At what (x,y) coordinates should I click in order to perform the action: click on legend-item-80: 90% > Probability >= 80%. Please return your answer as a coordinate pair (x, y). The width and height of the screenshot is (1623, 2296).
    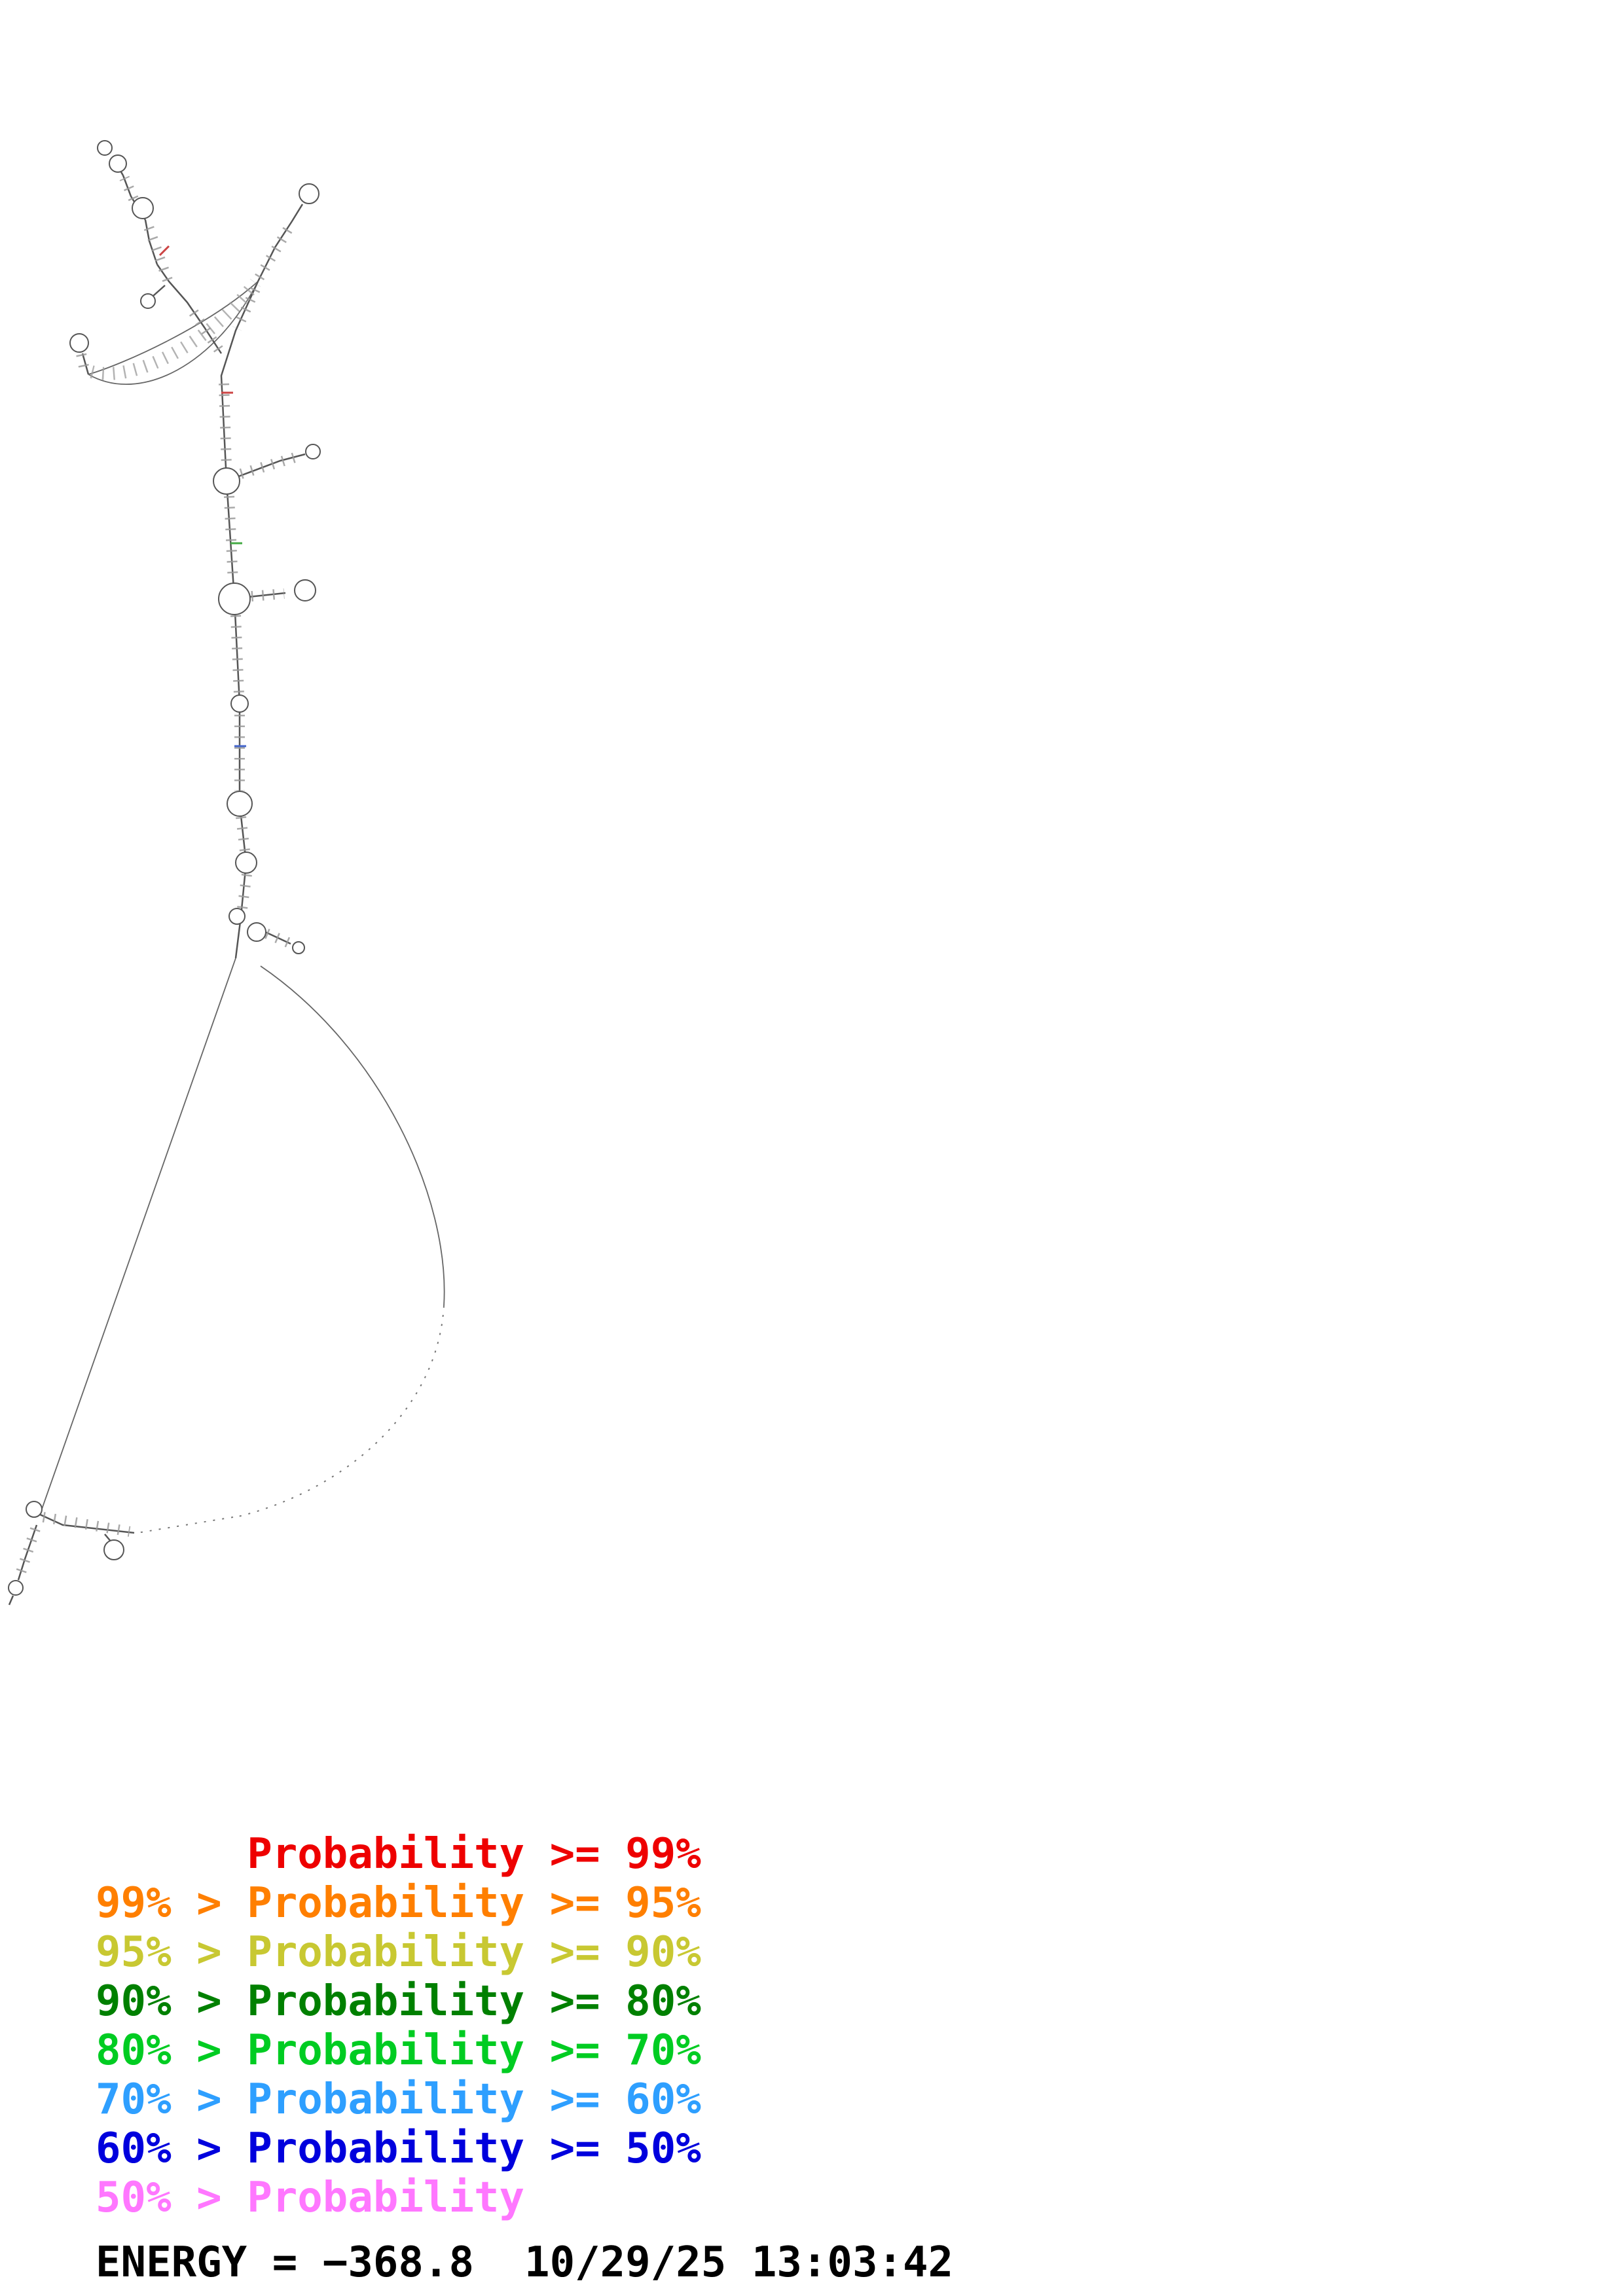
    Looking at the image, I should click on (398, 2001).